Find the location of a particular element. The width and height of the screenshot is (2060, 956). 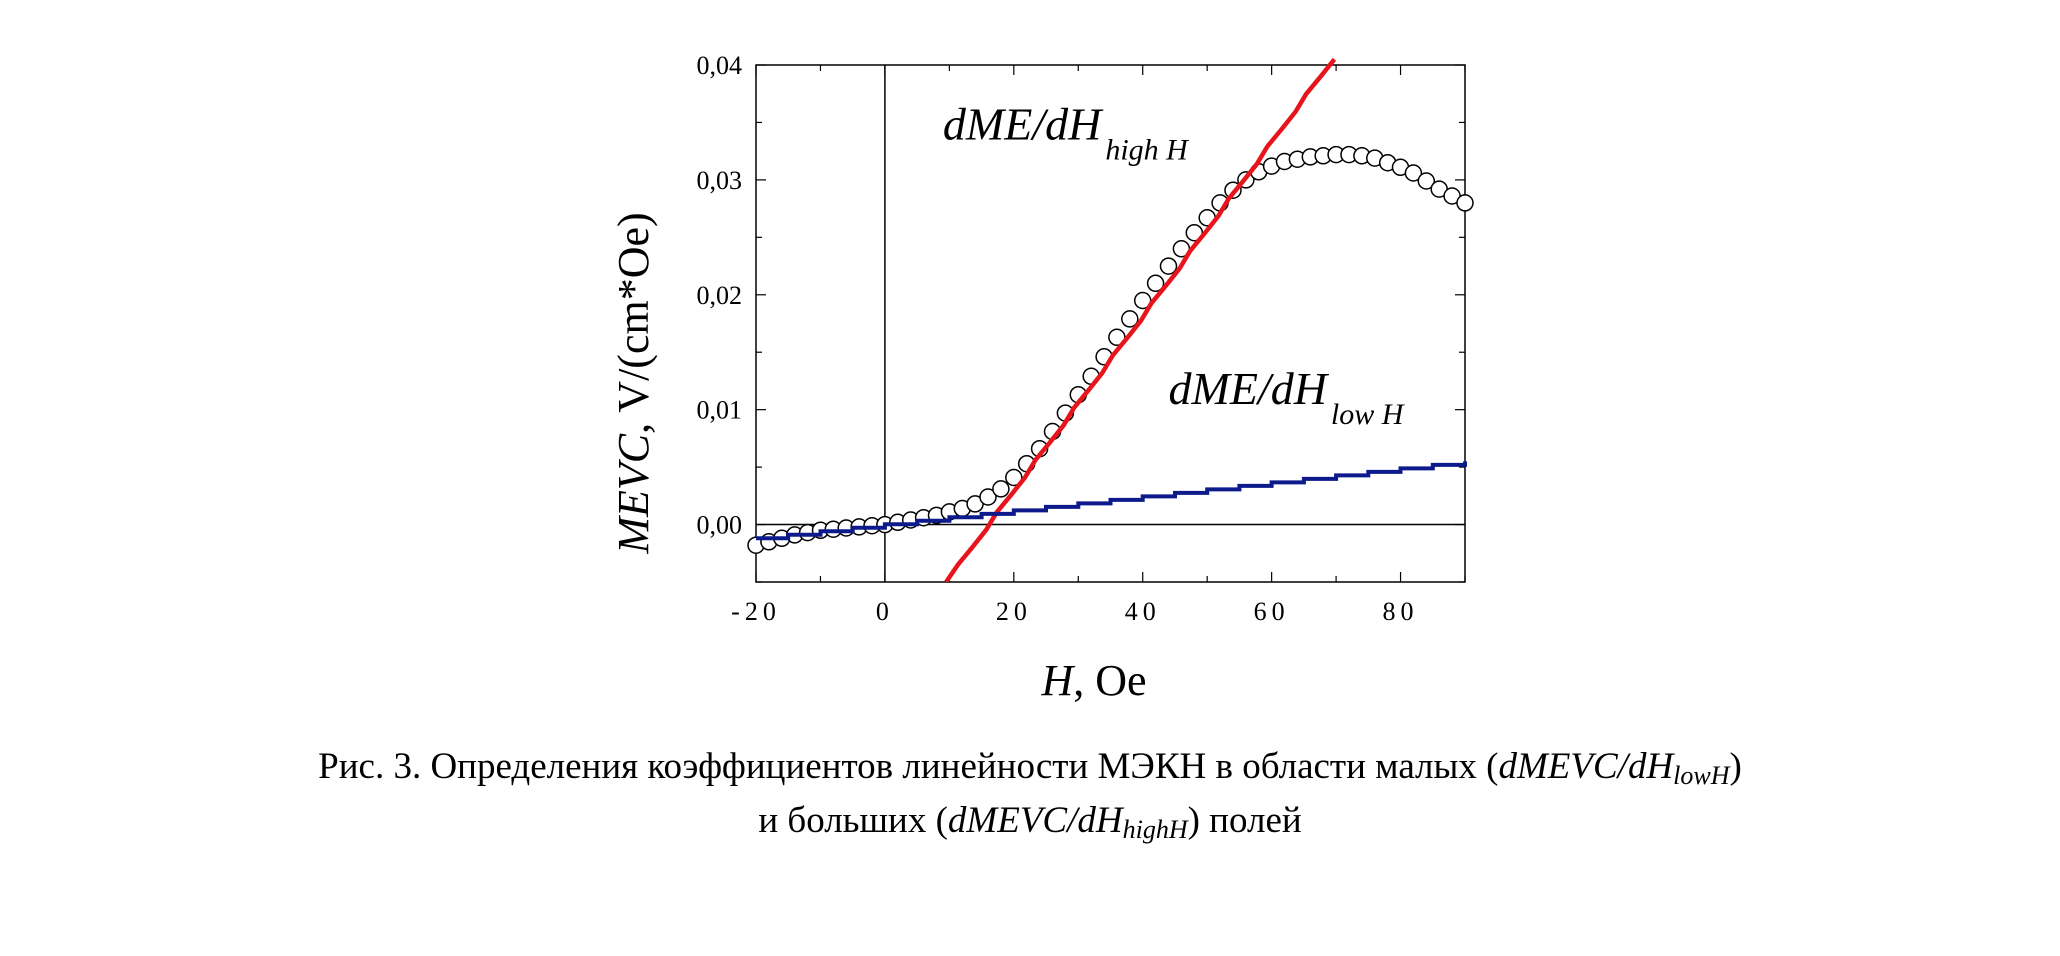

series-low-h-line is located at coordinates (1111, 501).